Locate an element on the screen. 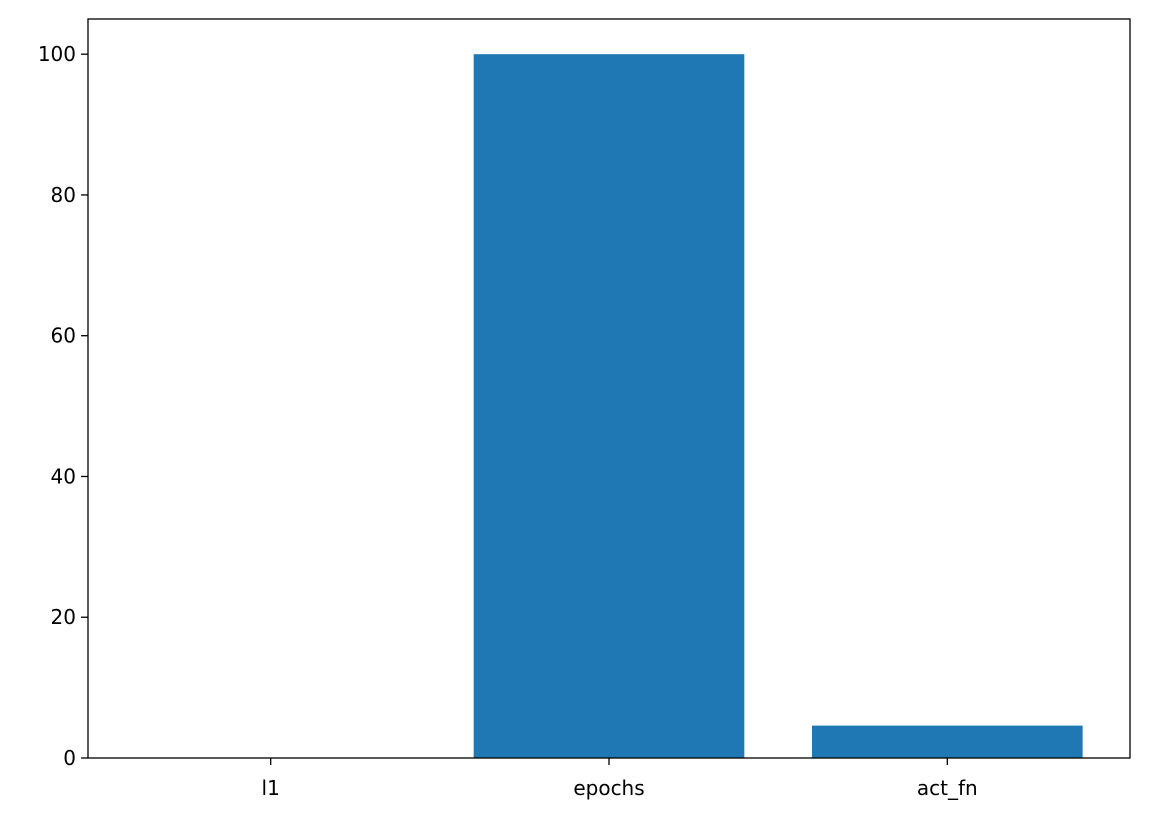 This screenshot has height=822, width=1149. y-tick-label: 100 is located at coordinates (57, 54).